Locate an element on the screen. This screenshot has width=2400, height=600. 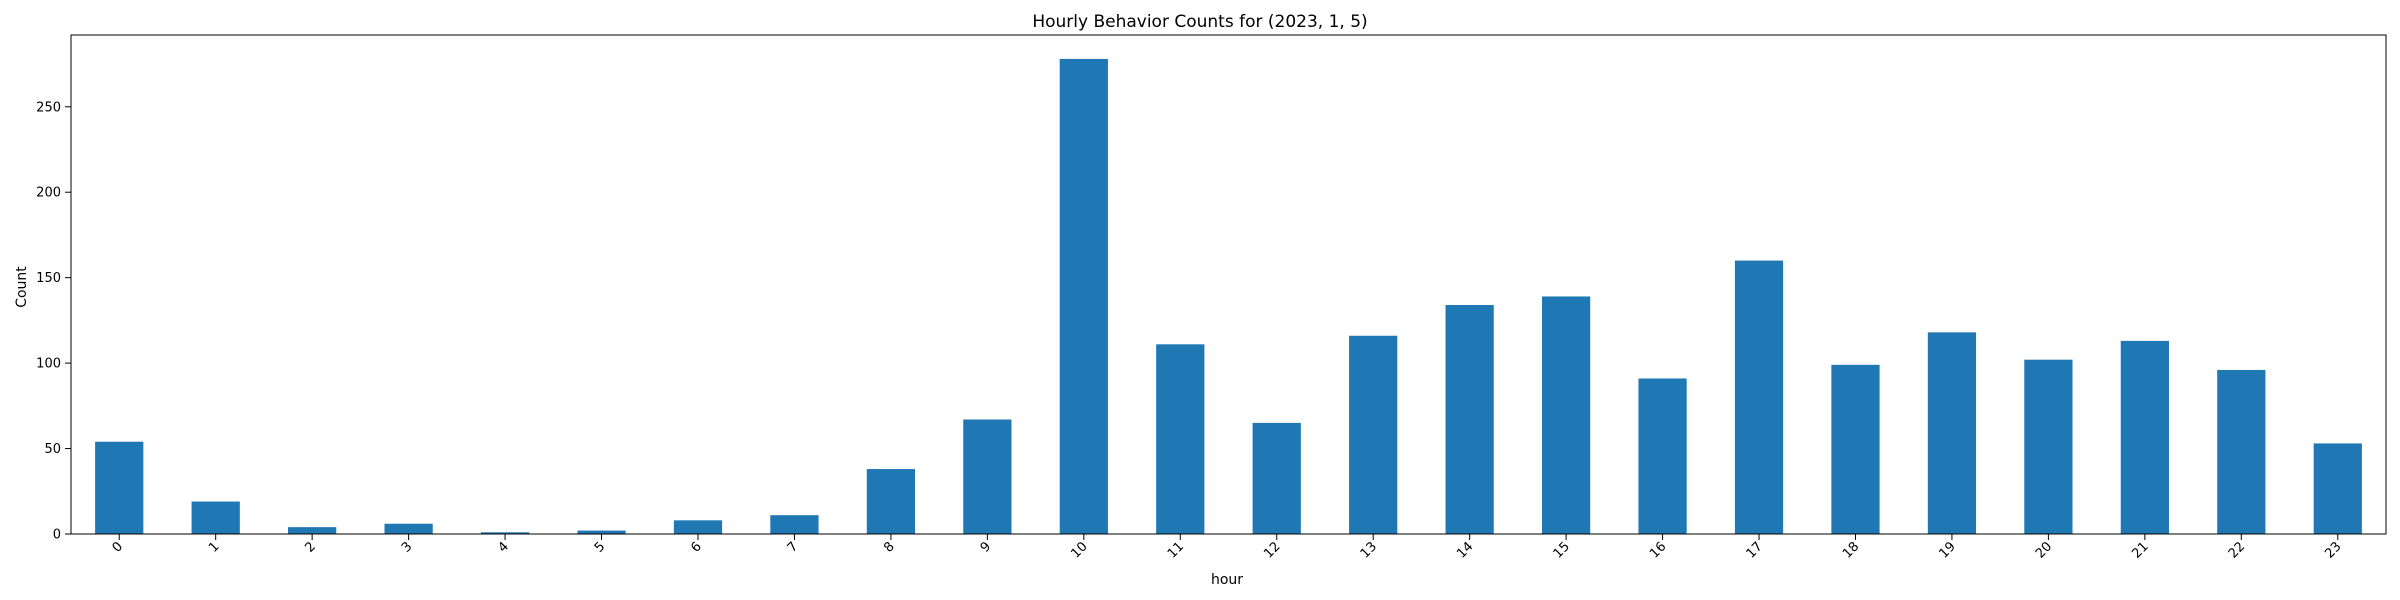
x-tick-label: 3 is located at coordinates (407, 547).